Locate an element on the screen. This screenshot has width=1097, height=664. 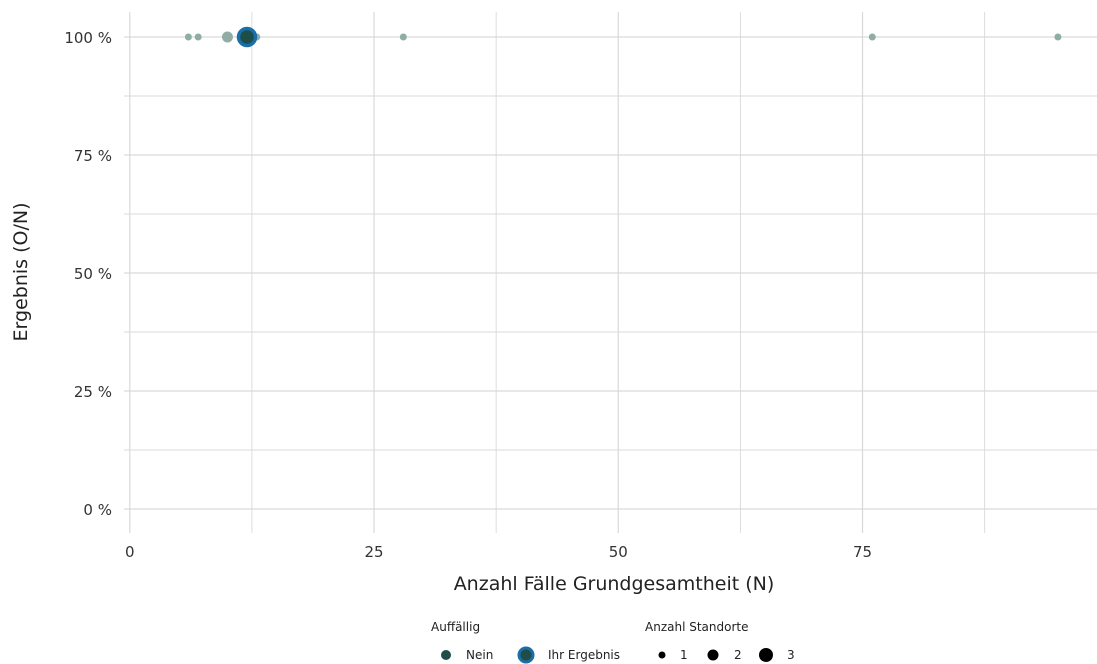
legend-label-ihr-ergebnis: Ihr Ergebnis is located at coordinates (584, 655).